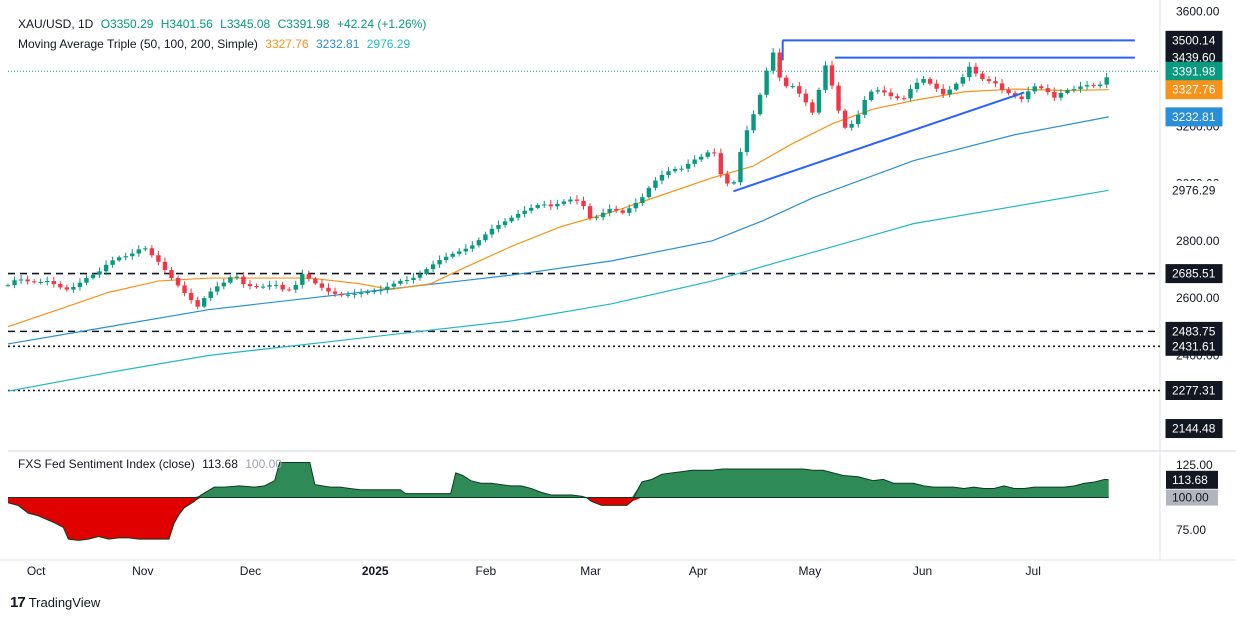  What do you see at coordinates (1192, 479) in the screenshot?
I see `indicator-last-bg` at bounding box center [1192, 479].